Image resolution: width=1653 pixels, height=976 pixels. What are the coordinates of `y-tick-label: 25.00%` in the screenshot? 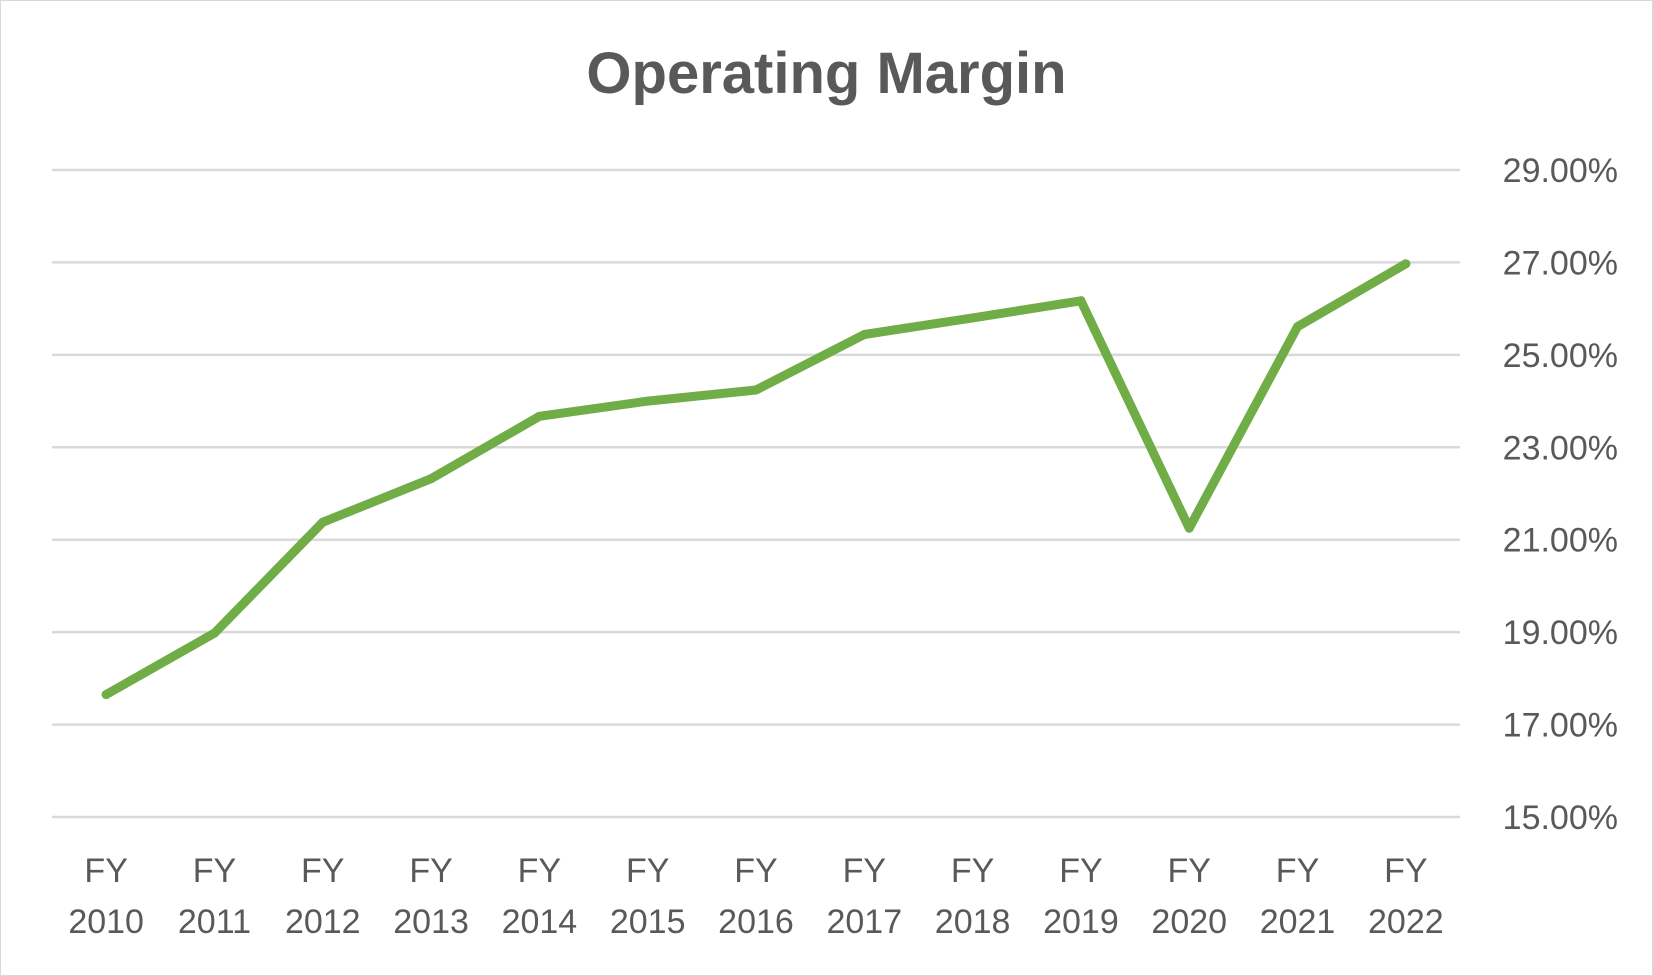 It's located at (1560, 356).